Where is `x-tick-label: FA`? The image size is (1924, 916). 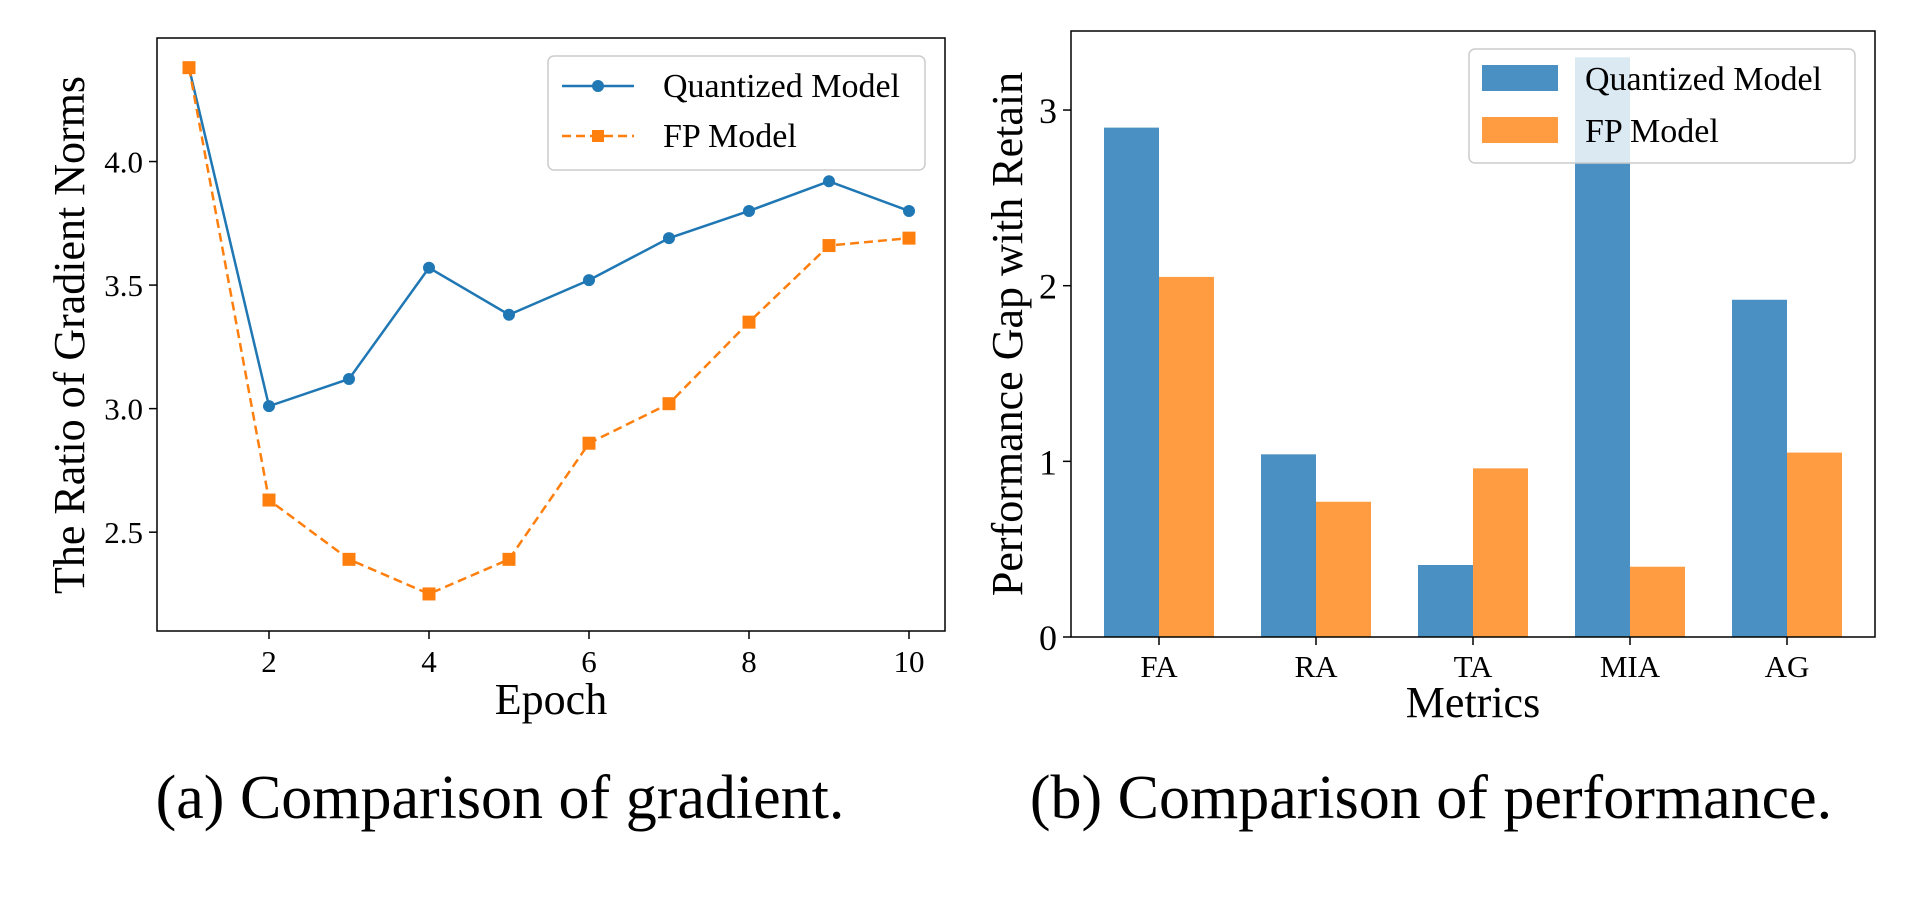 x-tick-label: FA is located at coordinates (1159, 666).